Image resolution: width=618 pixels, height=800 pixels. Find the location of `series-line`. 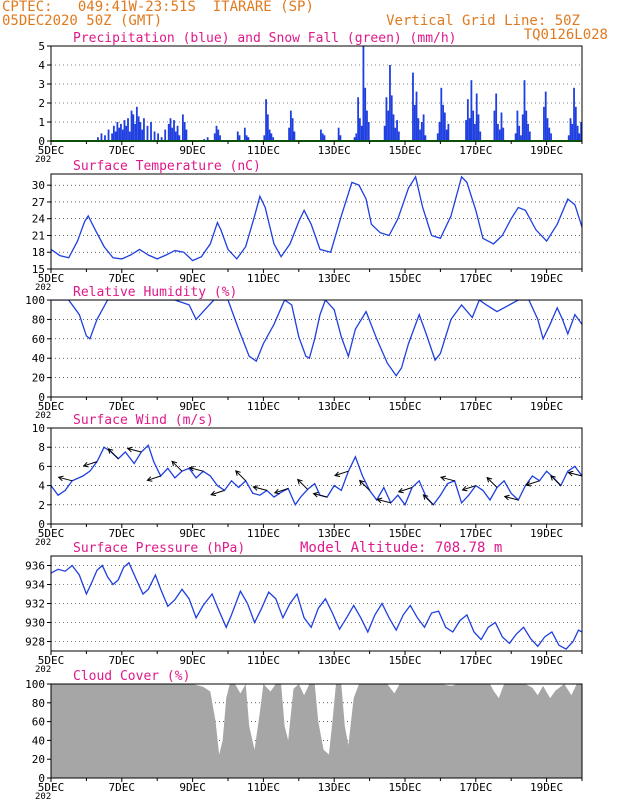

series-line is located at coordinates (316, 605).